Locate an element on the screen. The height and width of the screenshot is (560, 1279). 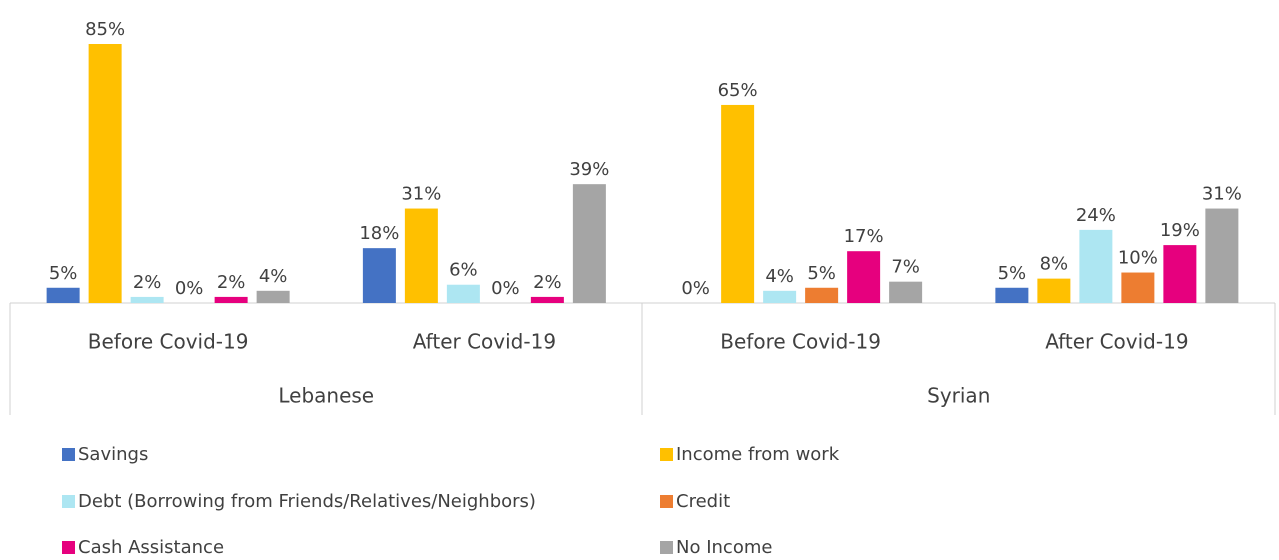
legend-label: Cash Assistance is located at coordinates (151, 547).